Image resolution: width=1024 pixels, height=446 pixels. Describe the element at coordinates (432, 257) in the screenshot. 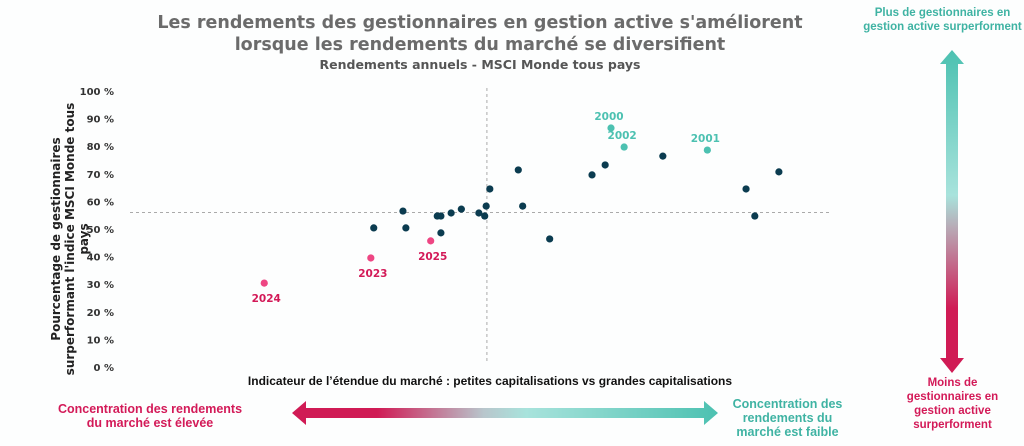

I see `point-label: 2025` at that location.